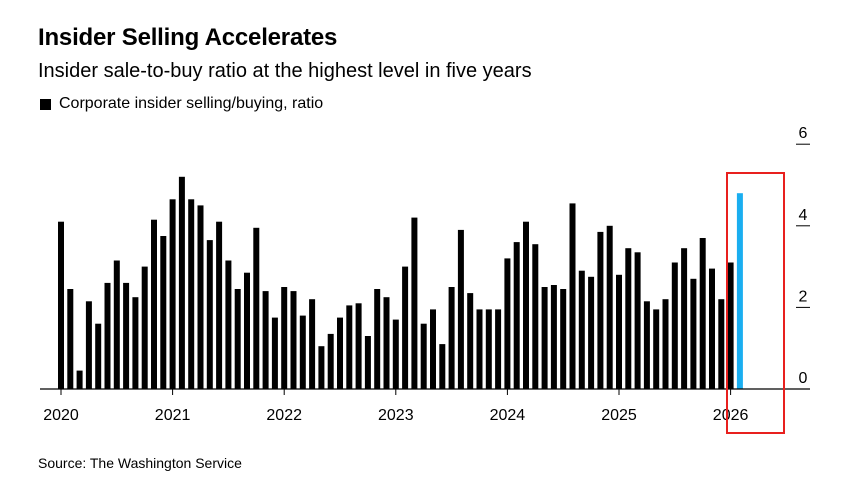 The image size is (852, 496). I want to click on legend-label: Corporate insider selling/buying, ratio, so click(191, 103).